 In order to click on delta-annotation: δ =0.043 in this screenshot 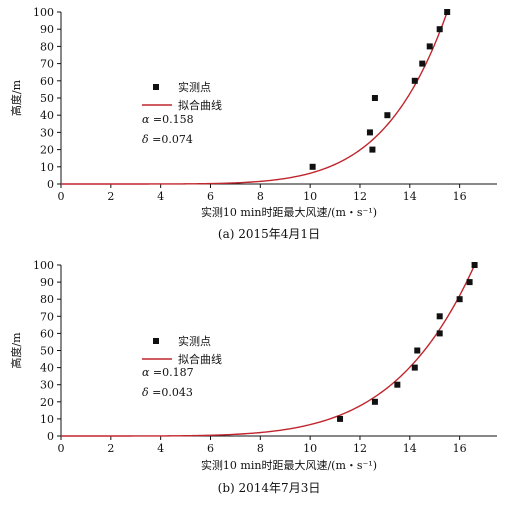, I will do `click(167, 392)`.